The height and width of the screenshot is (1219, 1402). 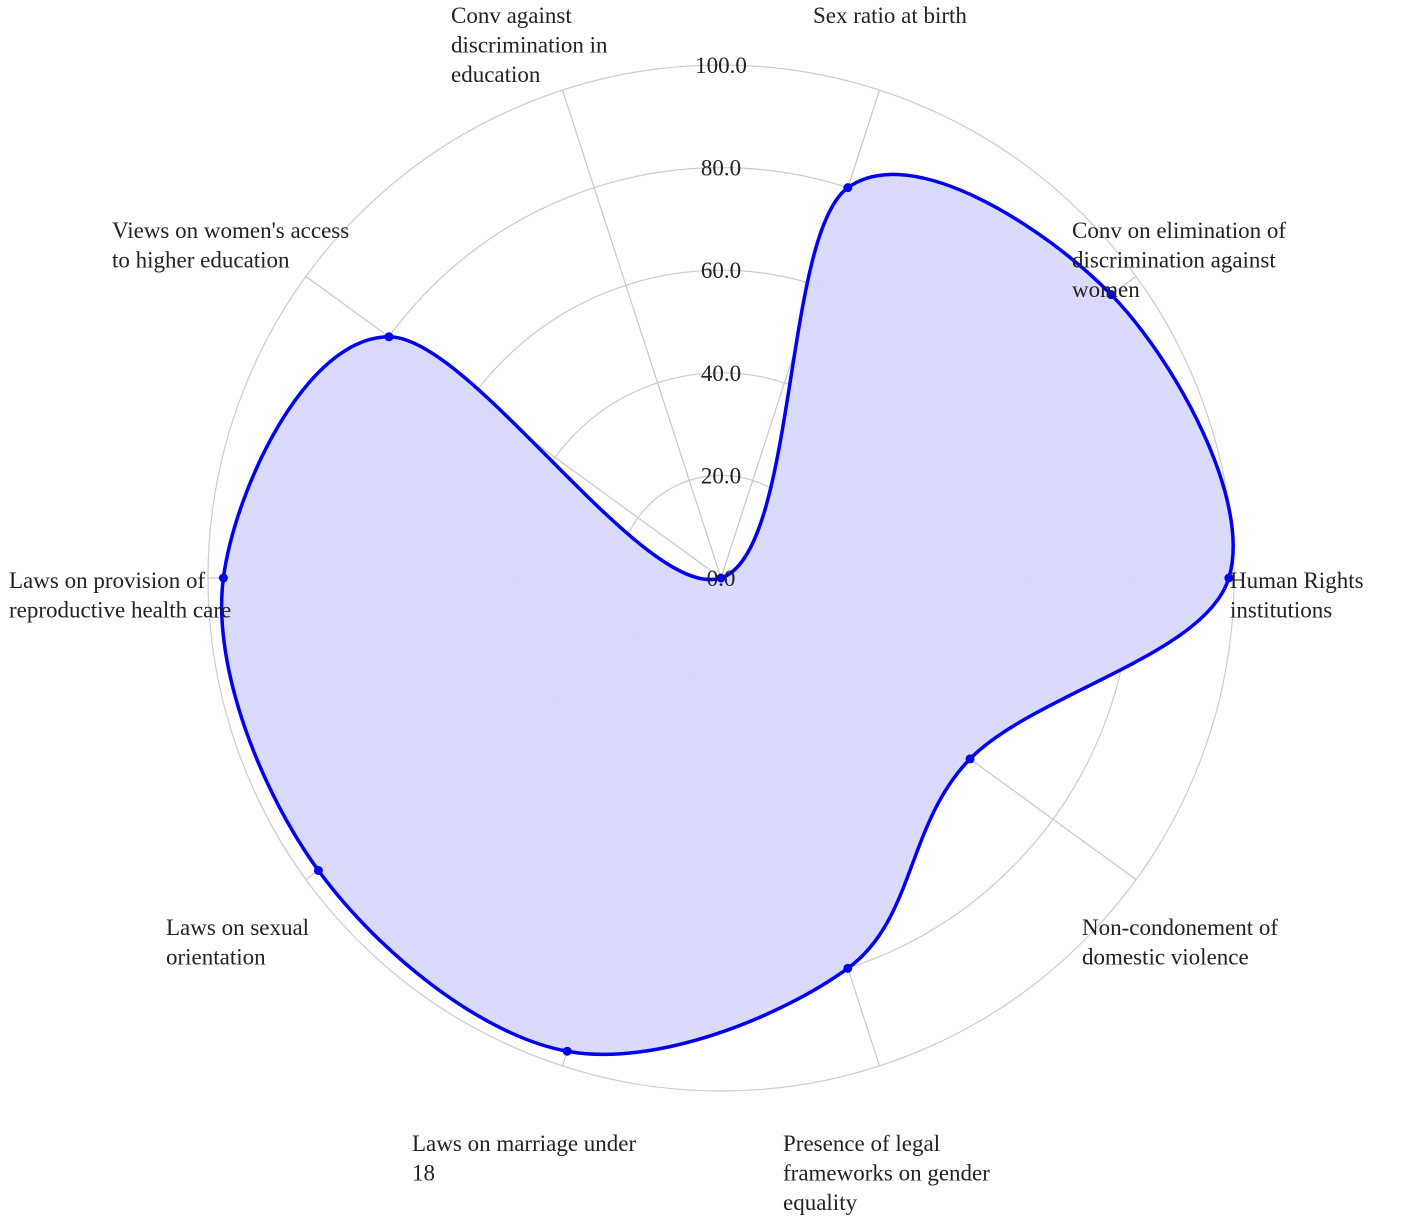 I want to click on axis-spoke, so click(x=641, y=334).